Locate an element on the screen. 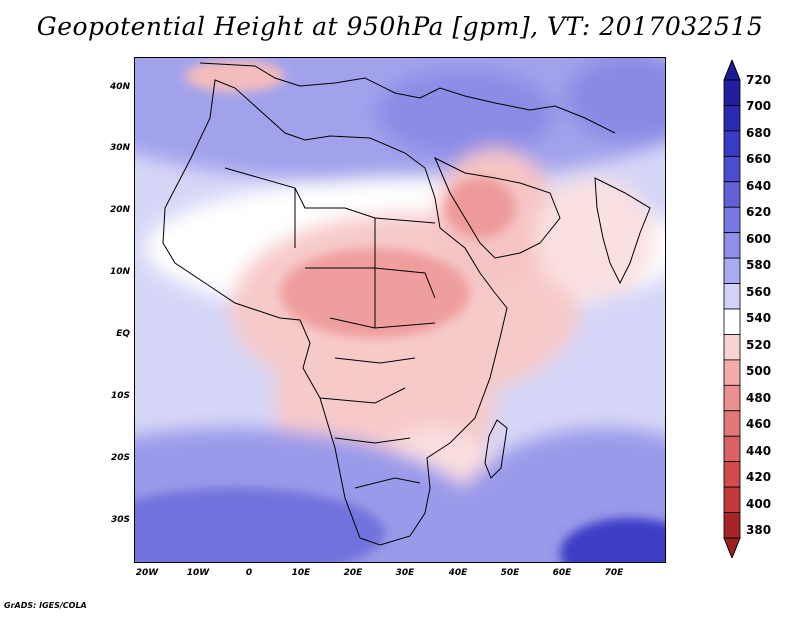 This screenshot has width=800, height=618. lat-label: 10S is located at coordinates (120, 396).